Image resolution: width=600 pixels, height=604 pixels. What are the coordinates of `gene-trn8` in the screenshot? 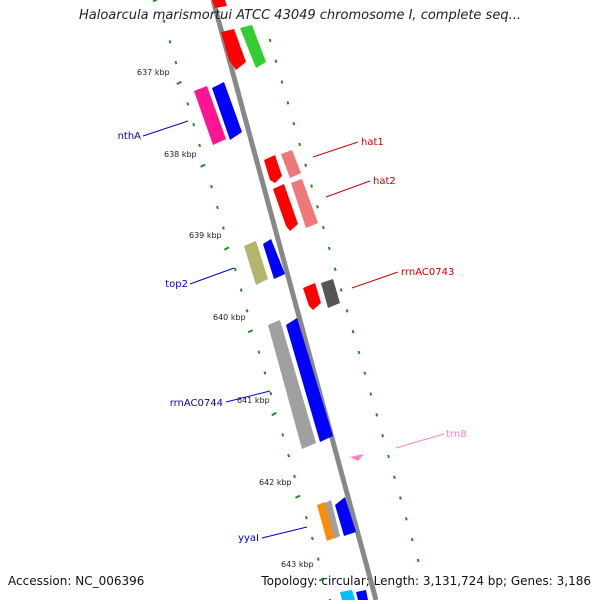 It's located at (357, 457).